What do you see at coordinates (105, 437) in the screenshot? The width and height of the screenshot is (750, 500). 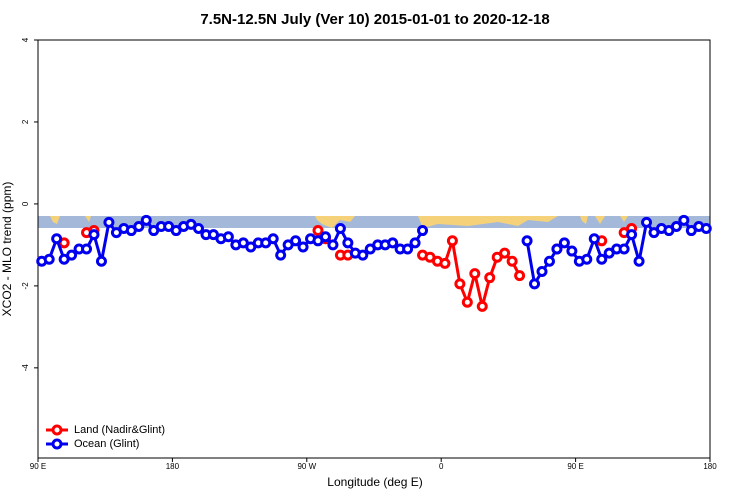 I see `legend: Land (Nadir&Glint) Ocean (Glint)` at bounding box center [105, 437].